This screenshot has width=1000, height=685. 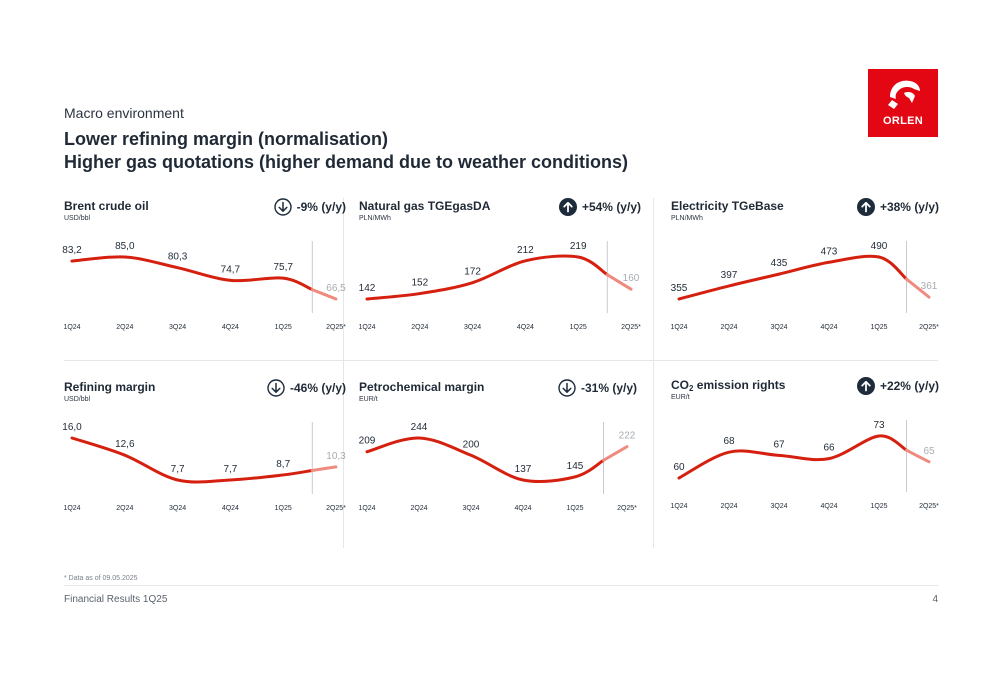 I want to click on data-label: 361, so click(x=929, y=286).